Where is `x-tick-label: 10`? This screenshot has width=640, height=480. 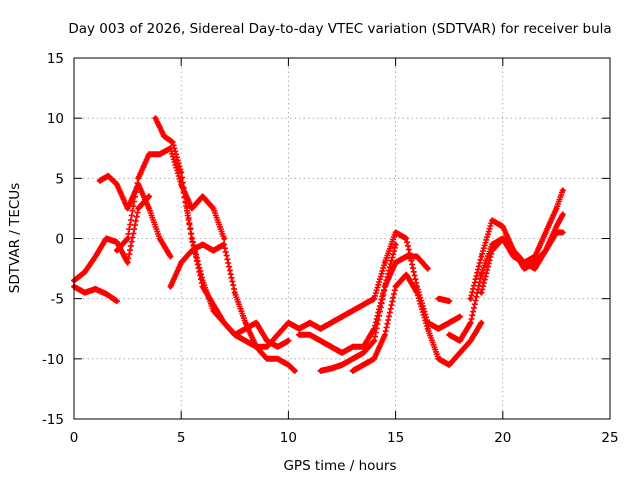
x-tick-label: 10 is located at coordinates (288, 438).